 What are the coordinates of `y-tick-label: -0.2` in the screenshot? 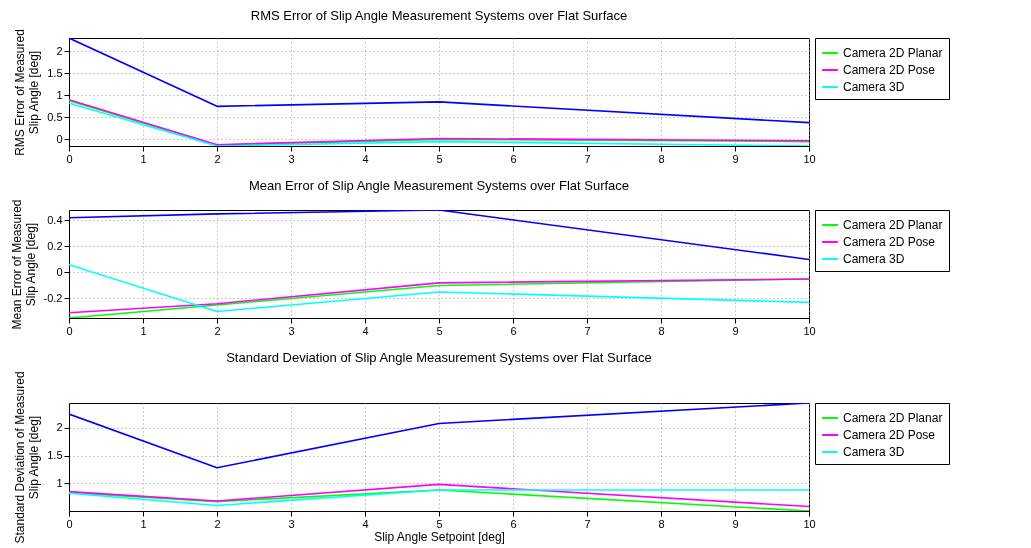 It's located at (53, 297).